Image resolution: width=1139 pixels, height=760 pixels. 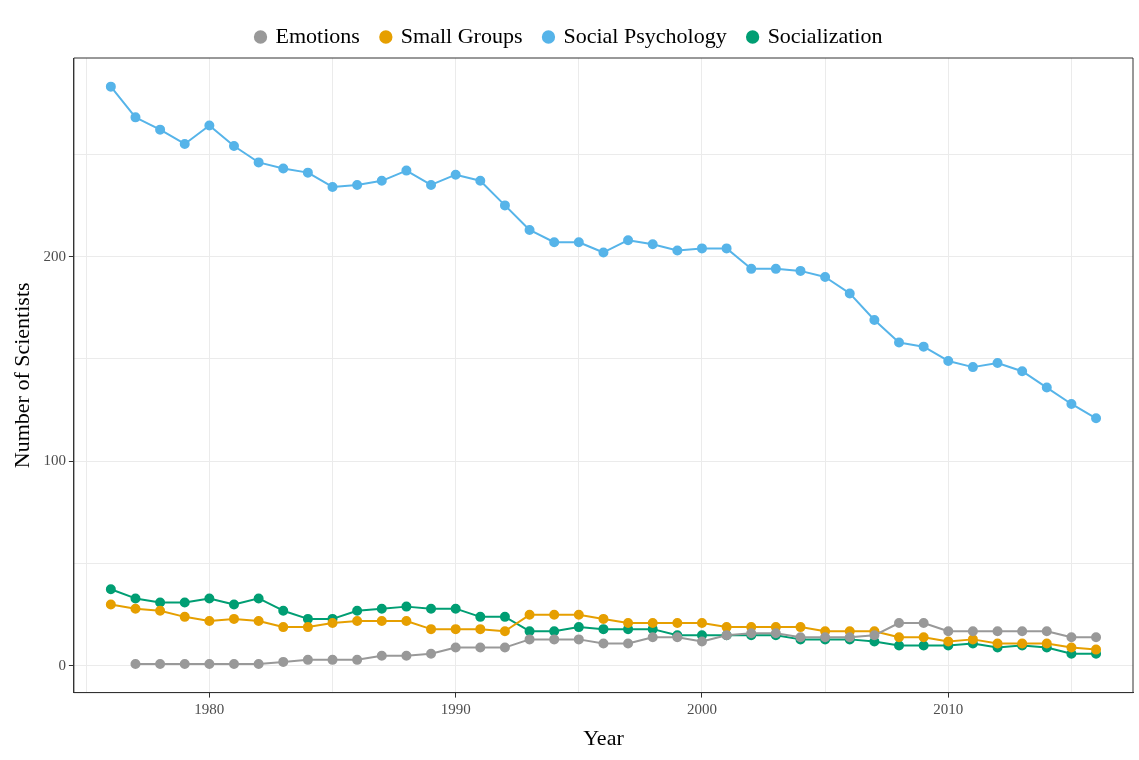 I want to click on y-tick-label: 0, so click(x=62, y=664).